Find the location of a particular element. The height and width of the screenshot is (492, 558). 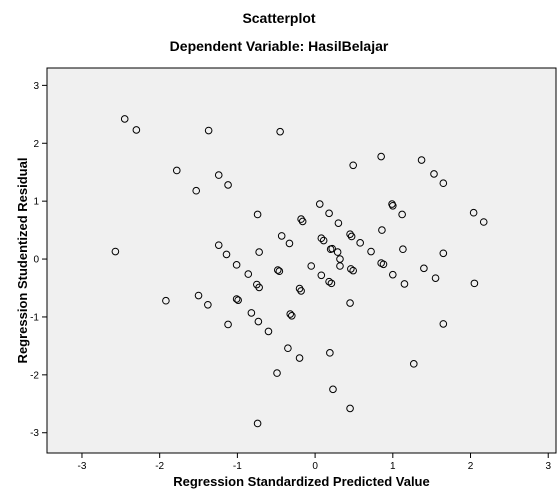

y-tick-label: 0 is located at coordinates (36, 260).